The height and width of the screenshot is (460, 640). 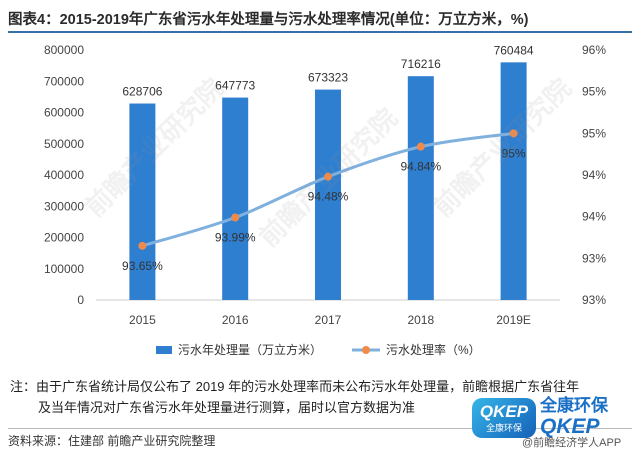 What do you see at coordinates (64, 81) in the screenshot?
I see `y-left-tick-label: 700000` at bounding box center [64, 81].